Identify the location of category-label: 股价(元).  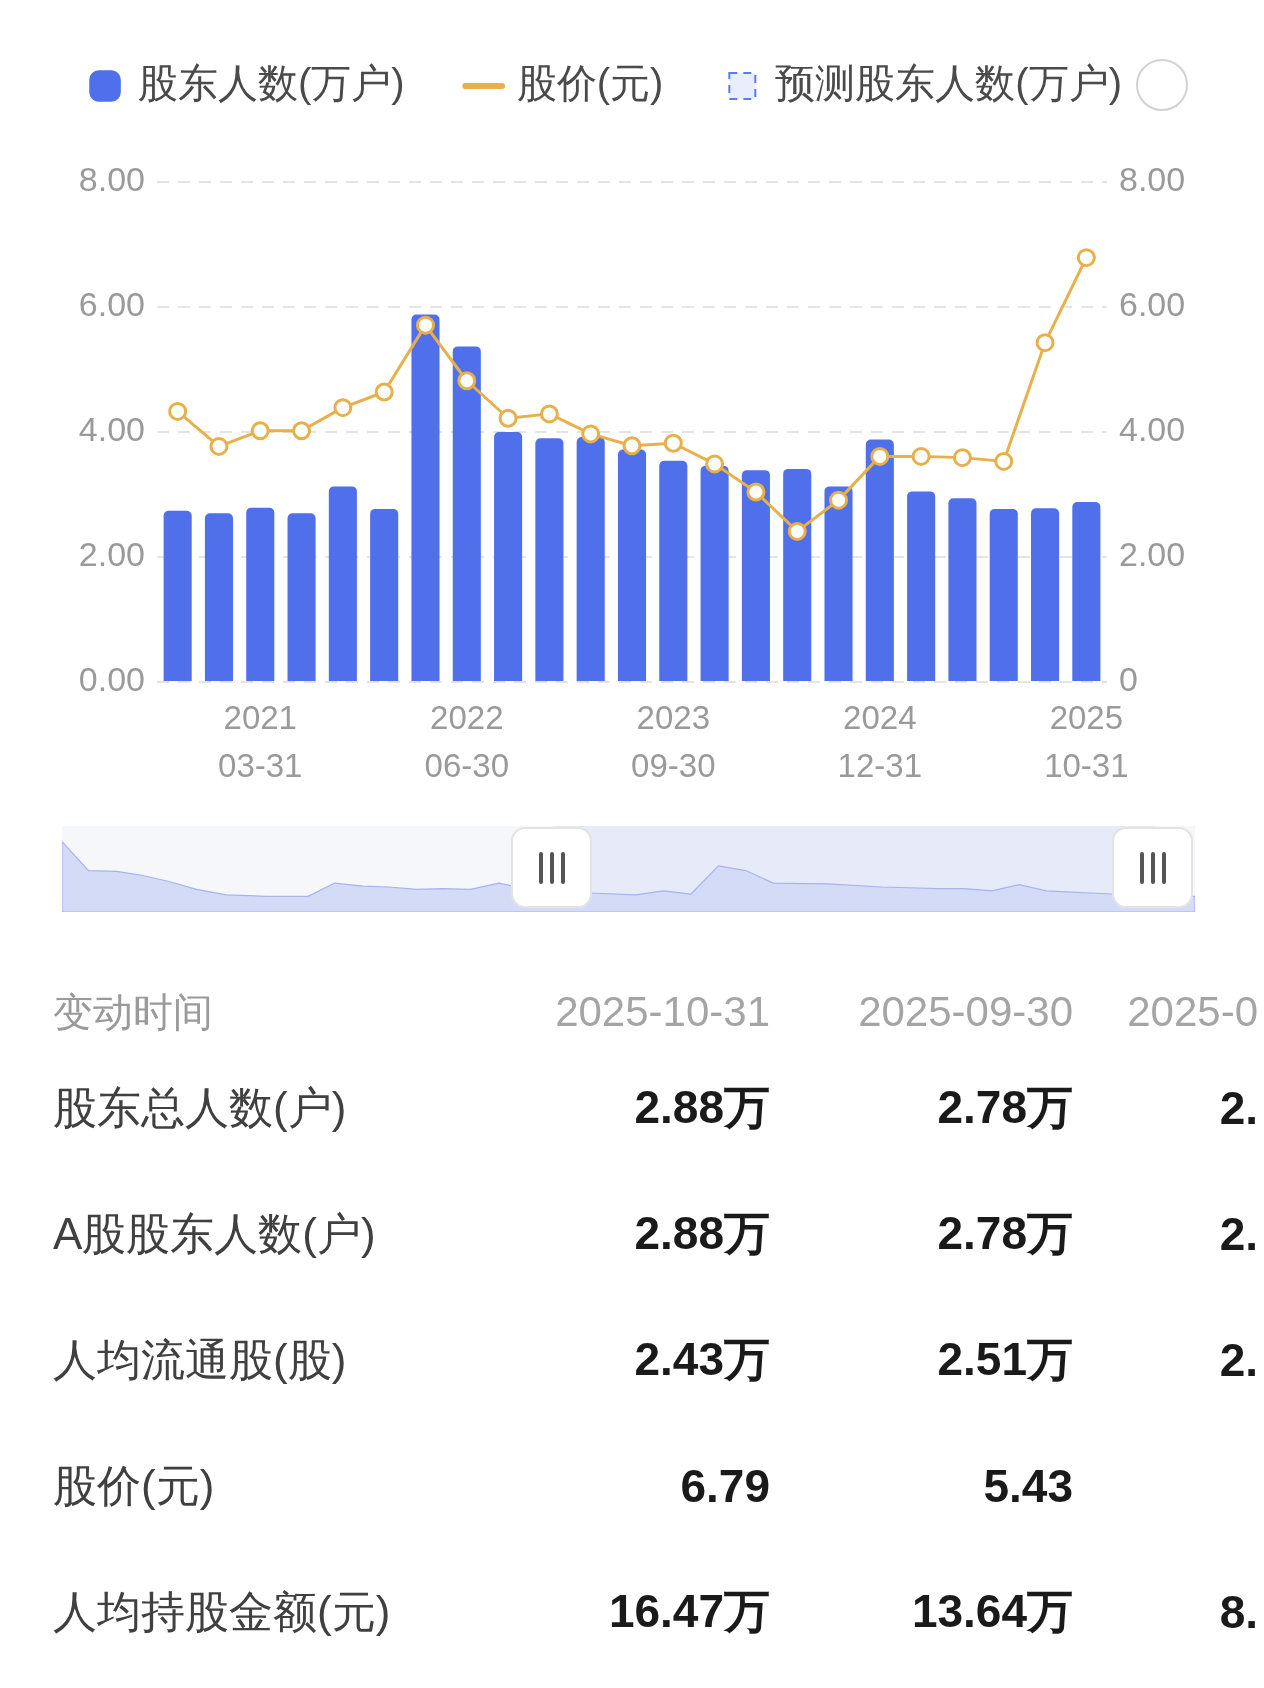
(134, 1485).